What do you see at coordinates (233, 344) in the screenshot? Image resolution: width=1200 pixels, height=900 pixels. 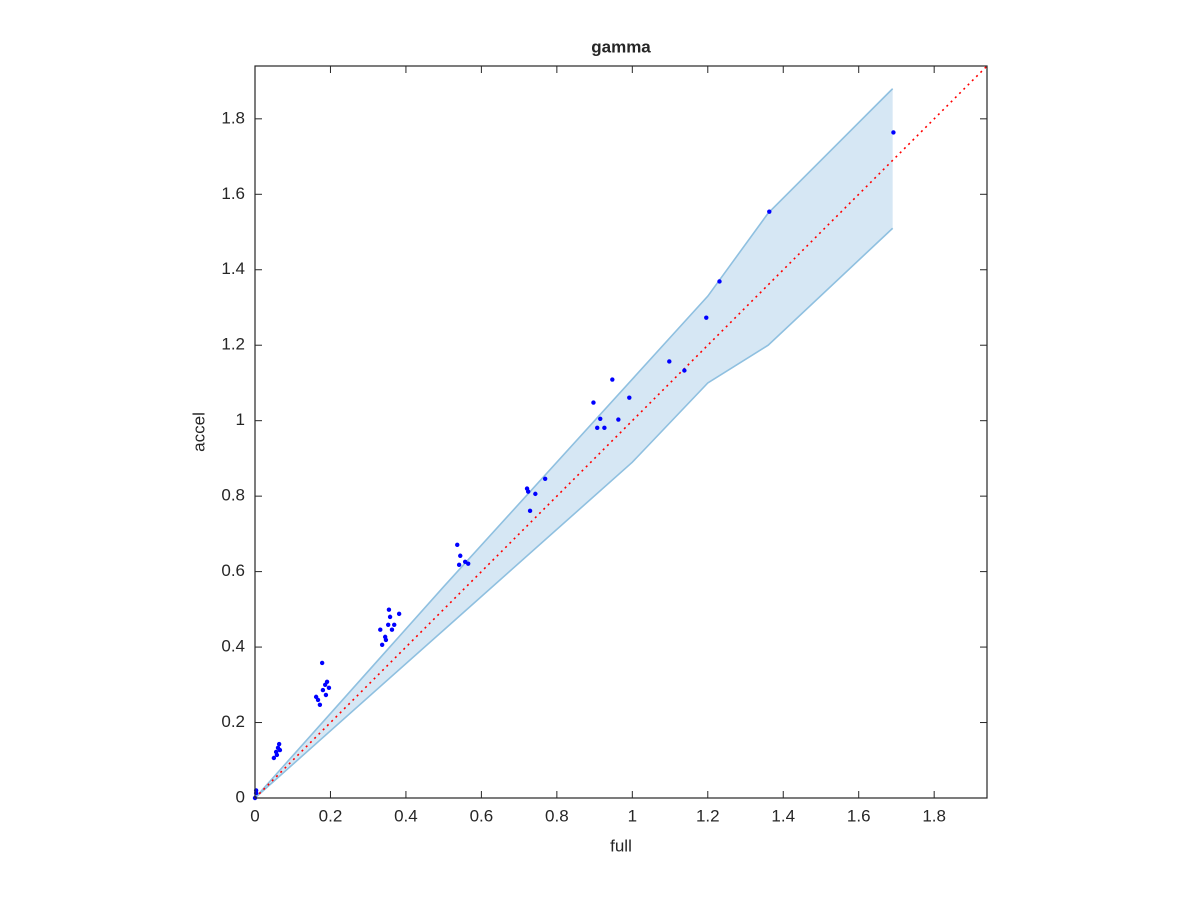 I see `y-tick-label: 1.2` at bounding box center [233, 344].